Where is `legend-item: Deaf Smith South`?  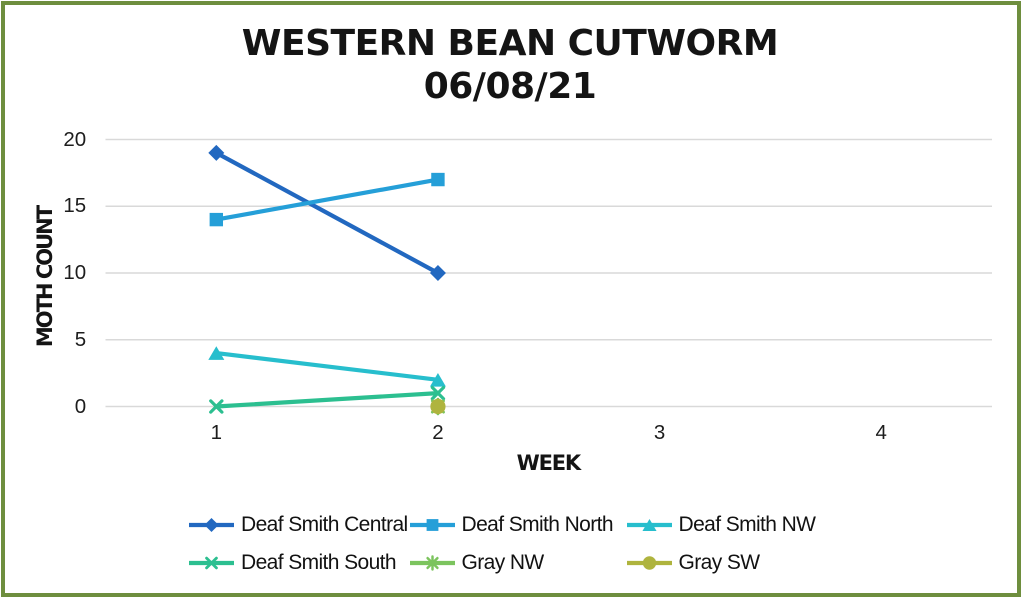 legend-item: Deaf Smith South is located at coordinates (293, 563).